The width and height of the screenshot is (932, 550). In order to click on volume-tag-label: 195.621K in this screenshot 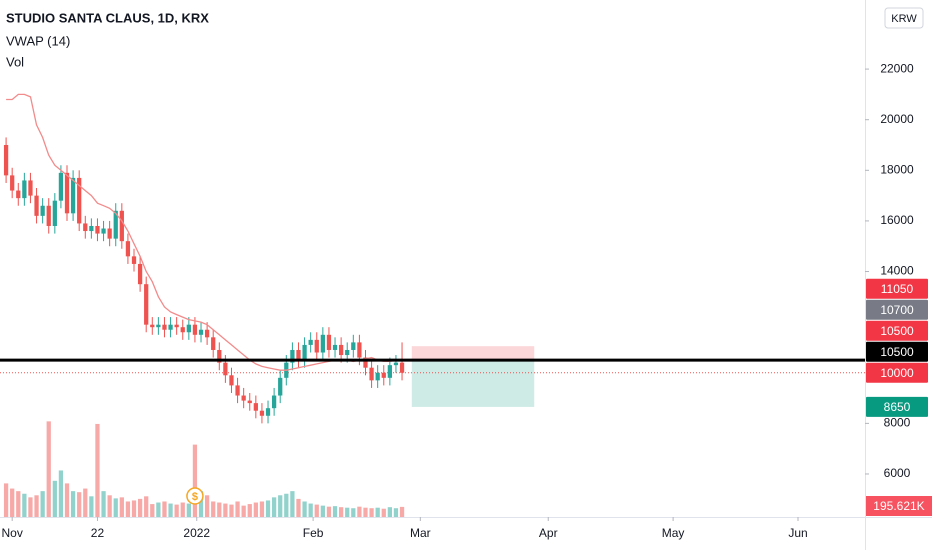, I will do `click(898, 506)`.